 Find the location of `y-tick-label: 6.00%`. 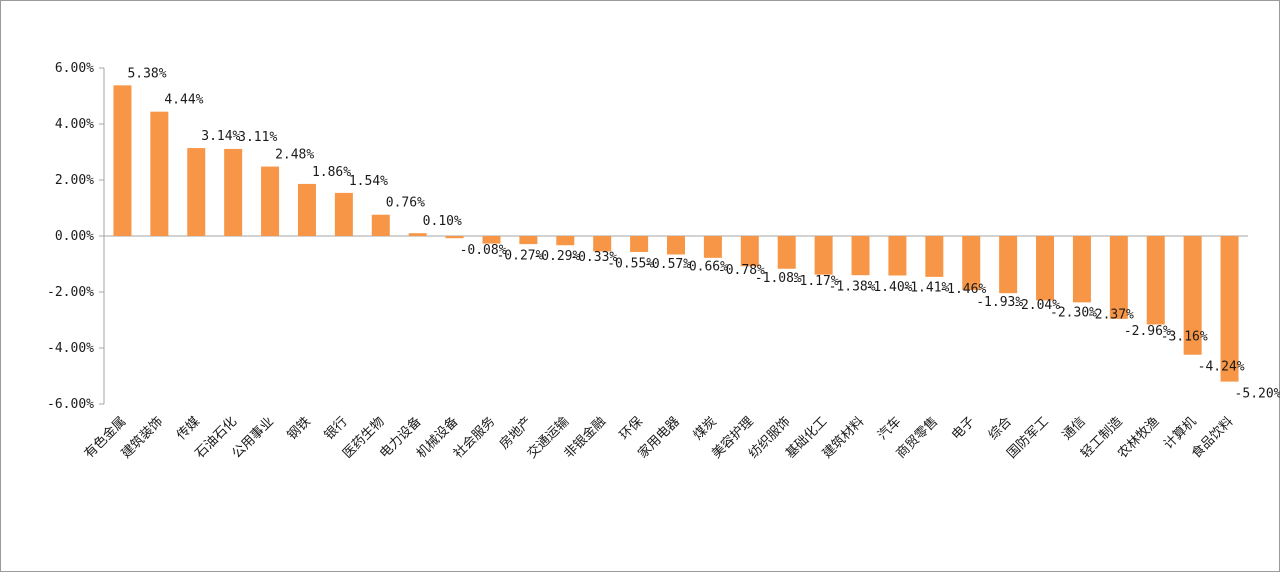

y-tick-label: 6.00% is located at coordinates (74, 68).